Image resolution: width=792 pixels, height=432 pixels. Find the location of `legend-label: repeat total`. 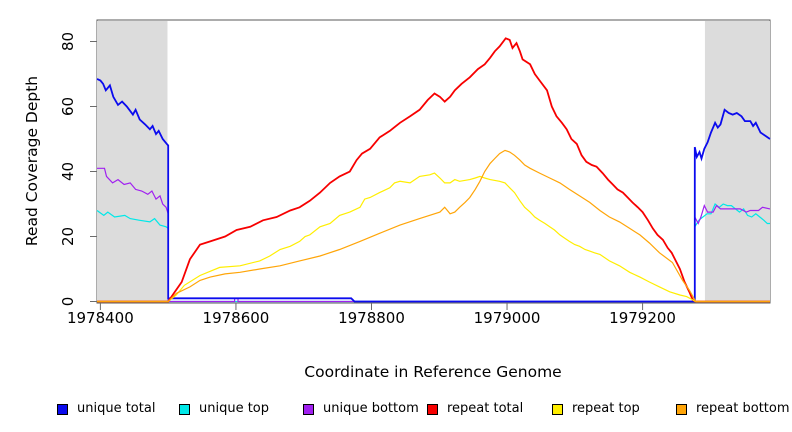

legend-label: repeat total is located at coordinates (485, 408).